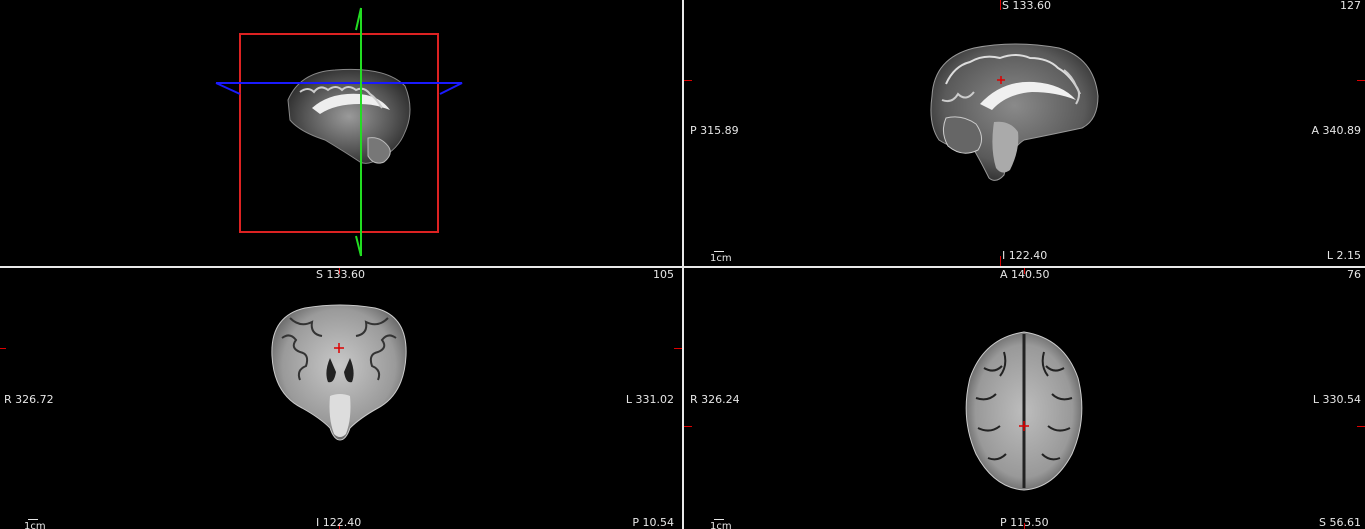 This screenshot has height=529, width=1365. What do you see at coordinates (1000, 261) in the screenshot?
I see `sagittal-bottom-tick` at bounding box center [1000, 261].